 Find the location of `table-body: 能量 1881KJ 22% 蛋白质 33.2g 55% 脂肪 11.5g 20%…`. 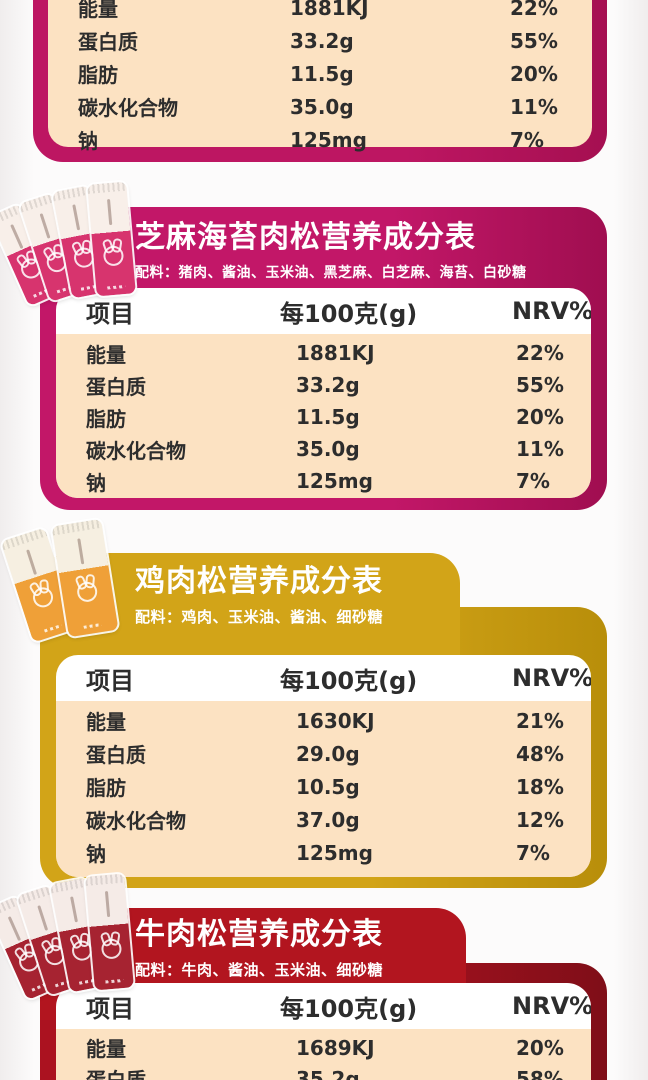

table-body: 能量 1881KJ 22% 蛋白质 33.2g 55% 脂肪 11.5g 20%… is located at coordinates (323, 416).